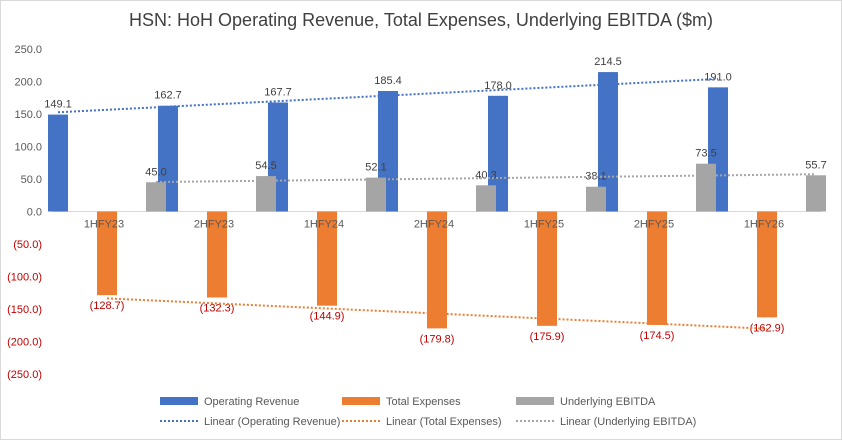  What do you see at coordinates (251, 402) in the screenshot?
I see `legend-label: Operating Revenue` at bounding box center [251, 402].